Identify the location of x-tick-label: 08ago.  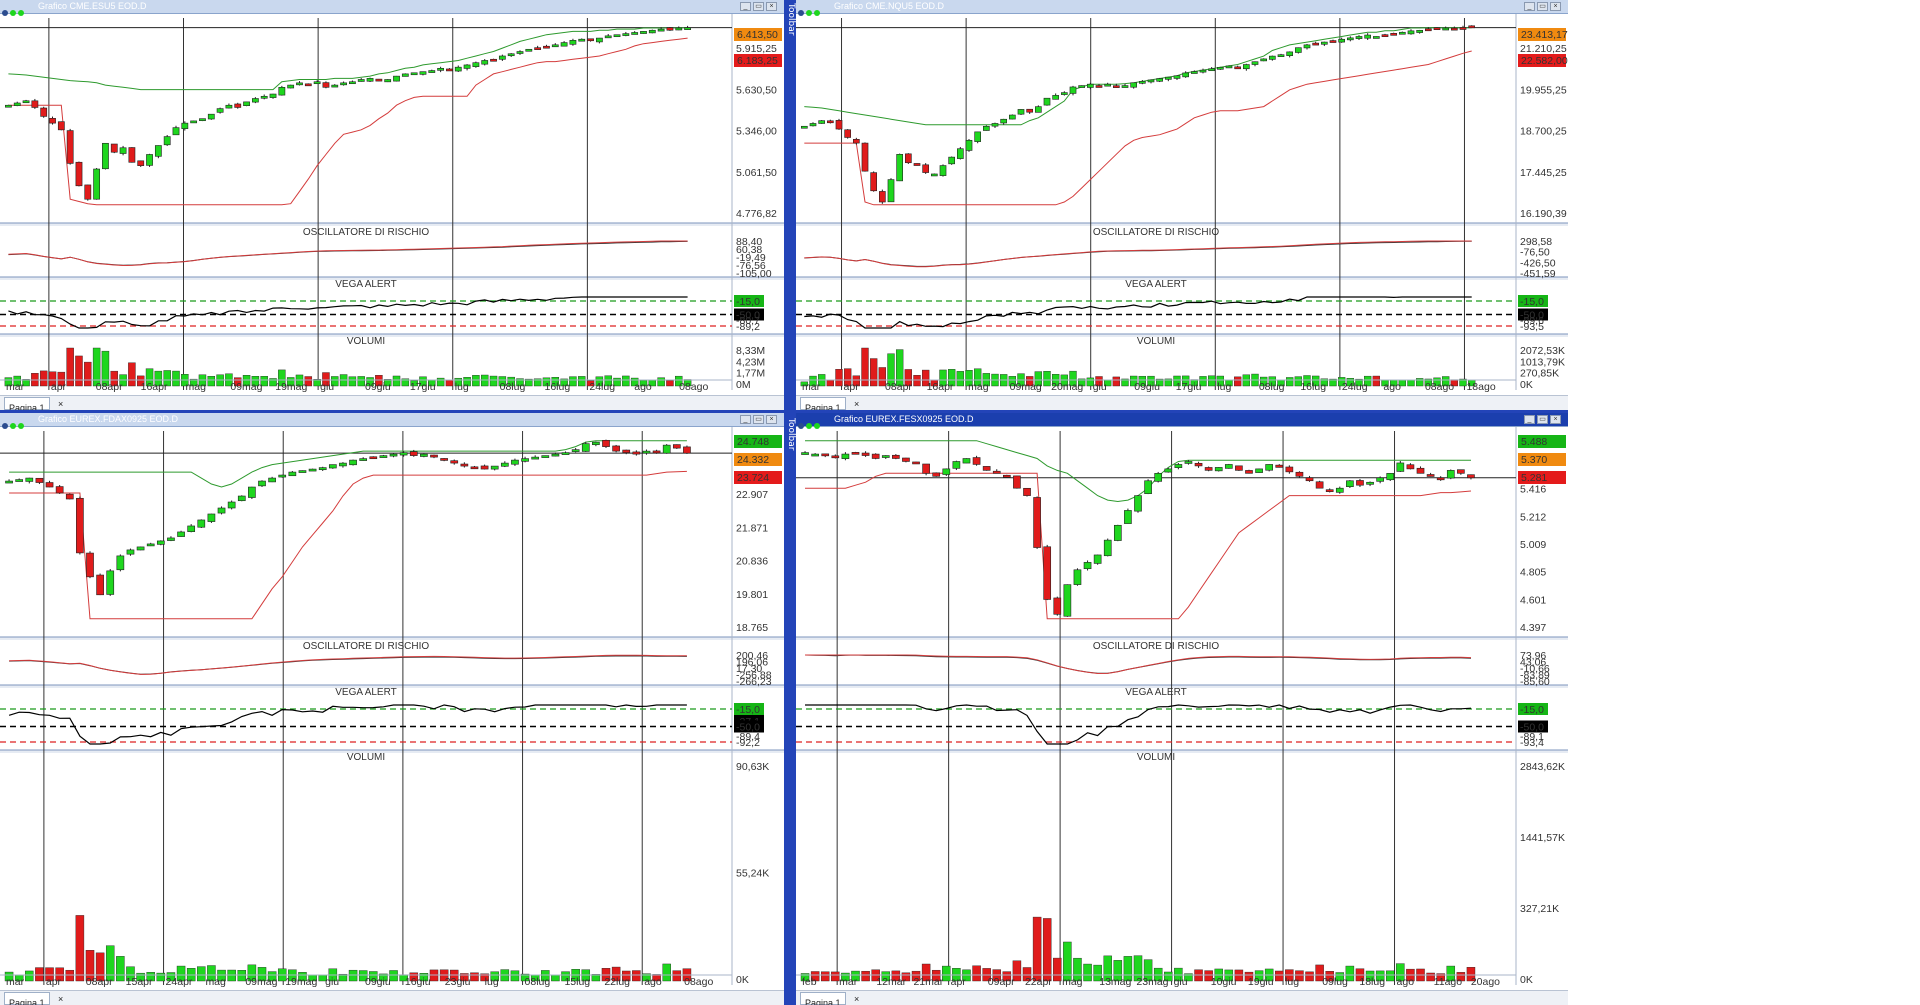
(693, 387).